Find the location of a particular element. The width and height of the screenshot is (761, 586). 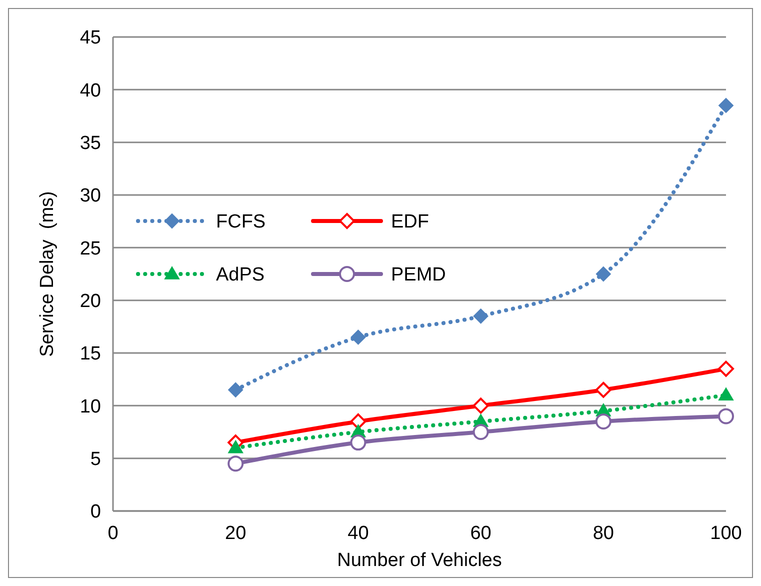

legend-label: AdPS is located at coordinates (240, 275).